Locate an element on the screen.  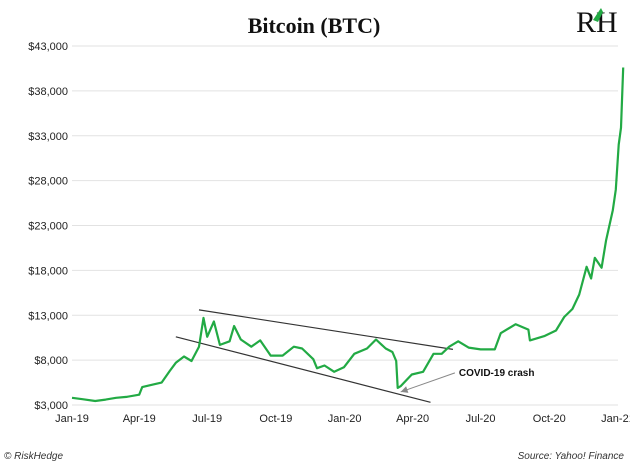
x-tick-label: Apr-19 is located at coordinates (139, 419).